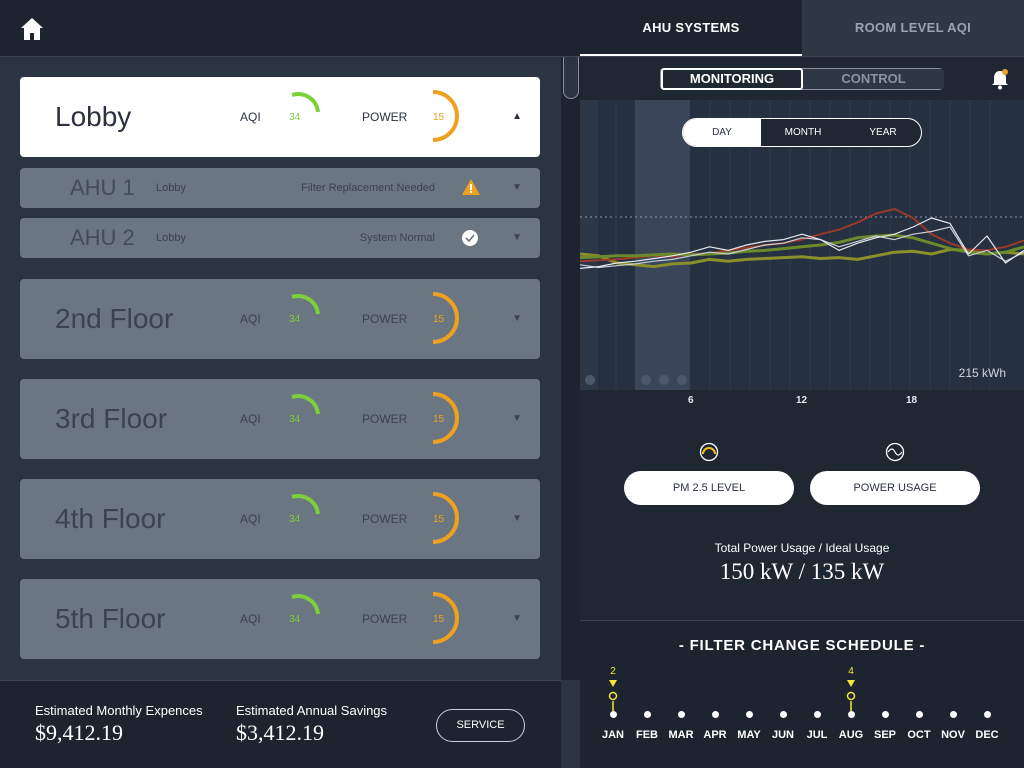 This screenshot has height=768, width=1024. Describe the element at coordinates (691, 28) in the screenshot. I see `tab-ahu-systems: AHU SYSTEMS` at that location.